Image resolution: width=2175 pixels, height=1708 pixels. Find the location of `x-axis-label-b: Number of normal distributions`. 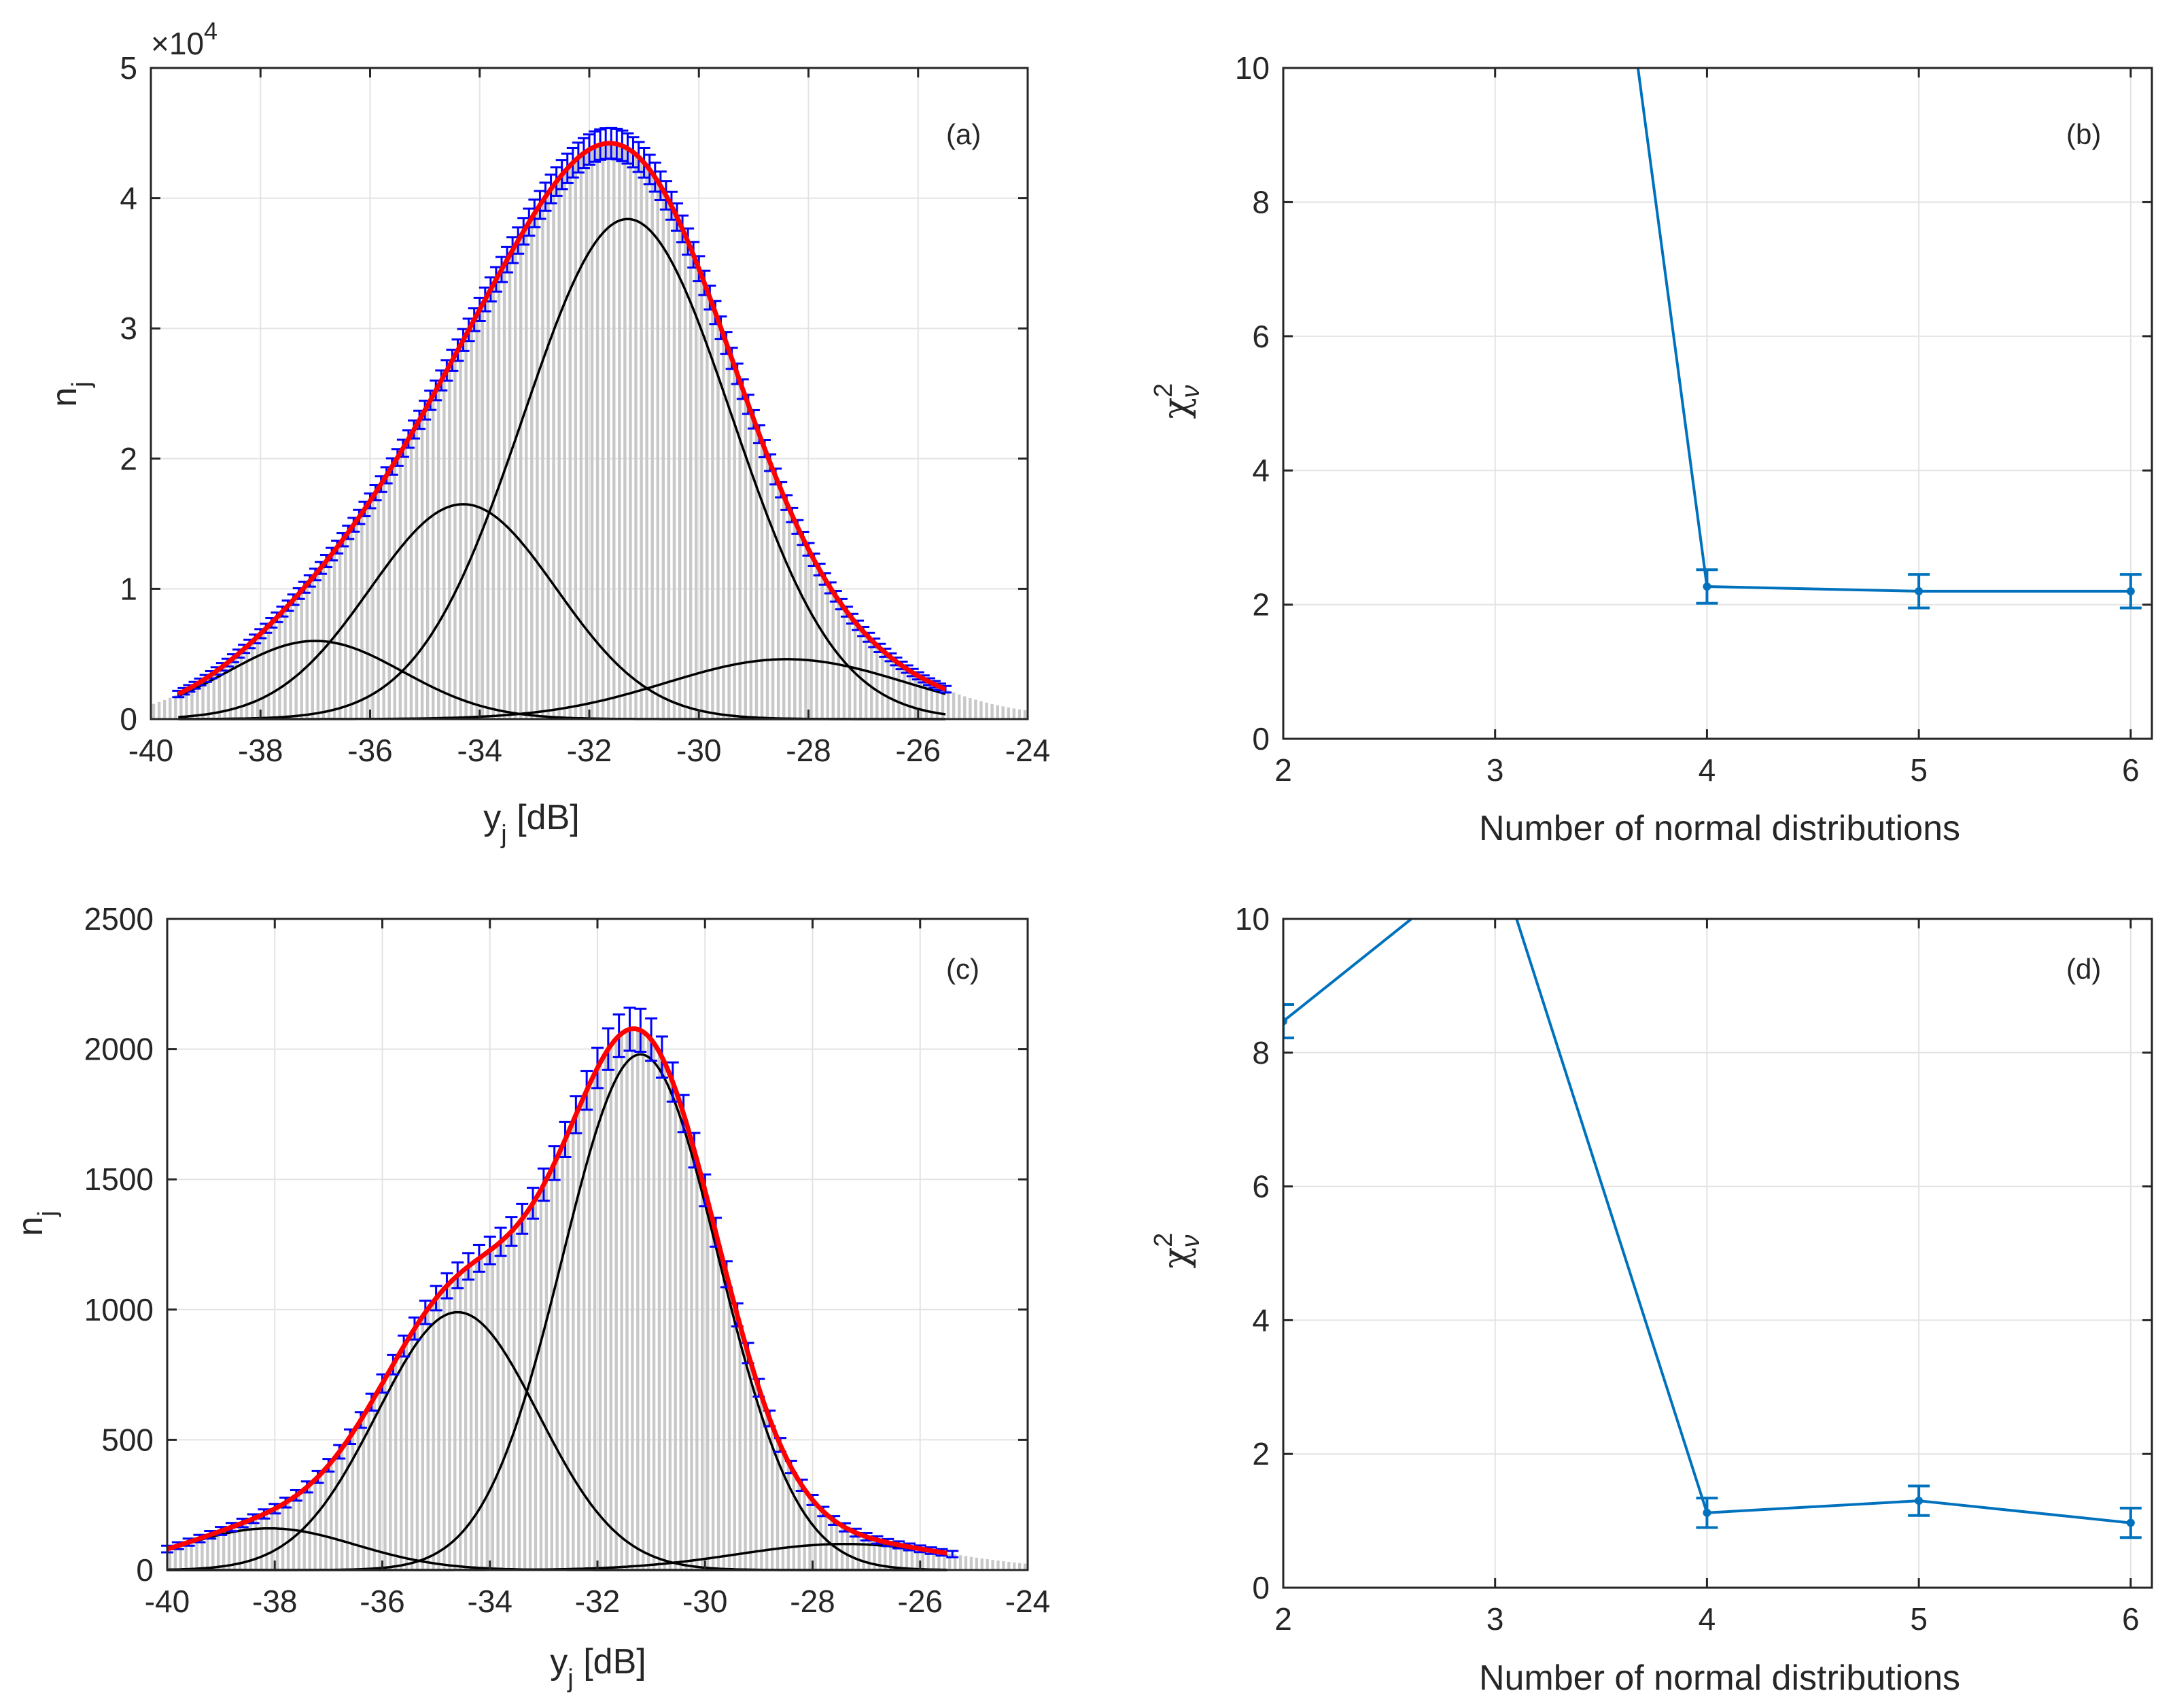

x-axis-label-b: Number of normal distributions is located at coordinates (1719, 828).